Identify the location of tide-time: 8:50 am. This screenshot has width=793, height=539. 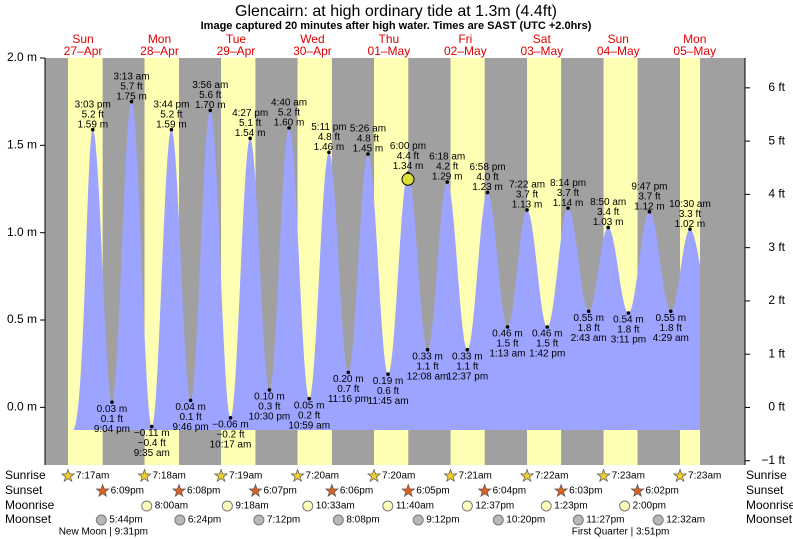
(608, 202).